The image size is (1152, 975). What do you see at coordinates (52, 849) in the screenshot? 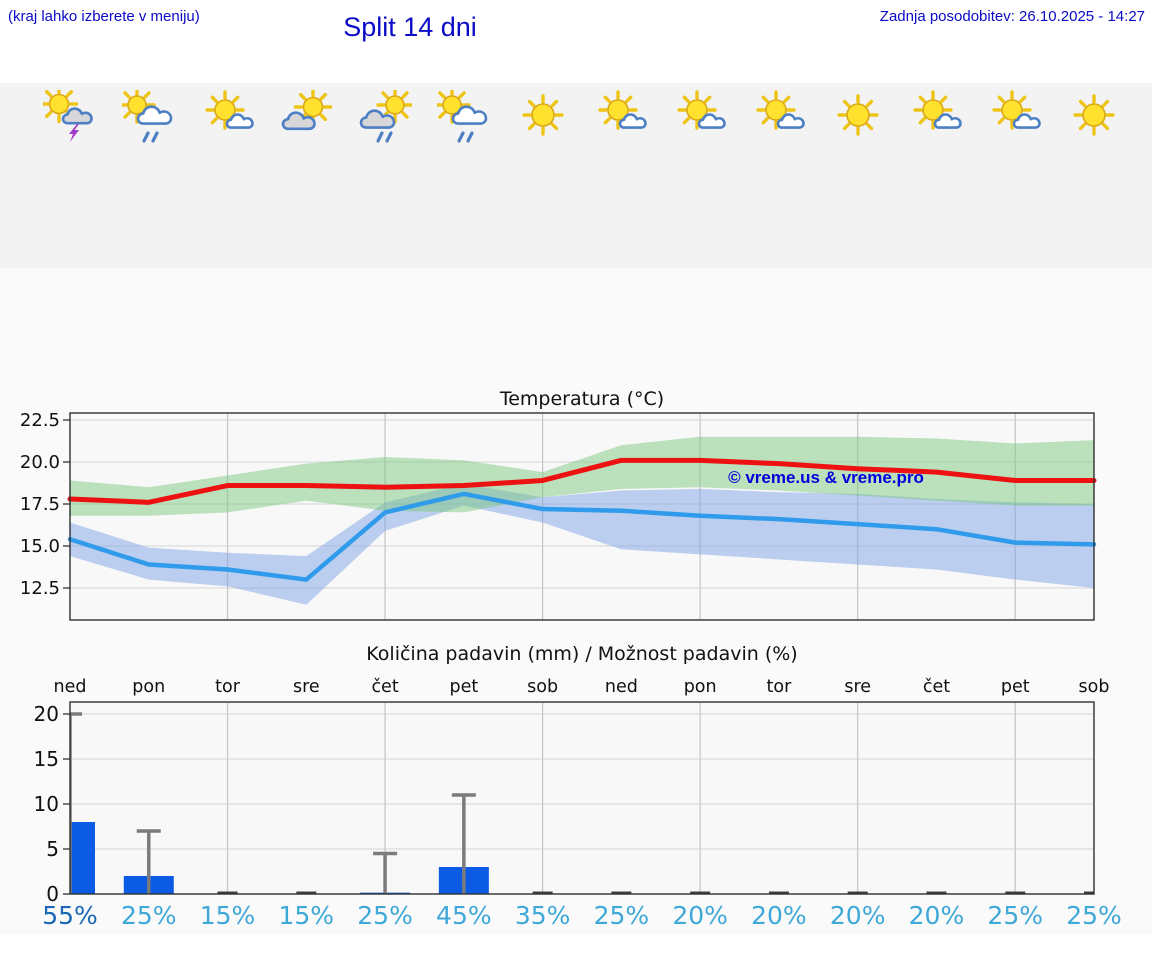
I see `precip-y-tick-label: 5` at bounding box center [52, 849].